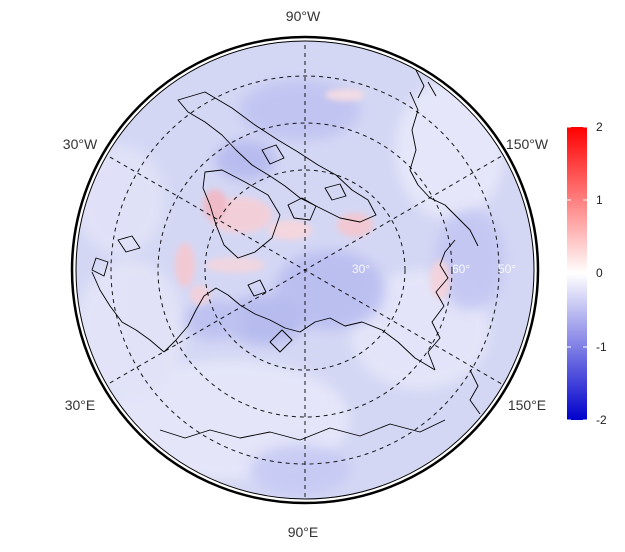 The width and height of the screenshot is (625, 552). Describe the element at coordinates (300, 110) in the screenshot. I see `blue-canada` at that location.